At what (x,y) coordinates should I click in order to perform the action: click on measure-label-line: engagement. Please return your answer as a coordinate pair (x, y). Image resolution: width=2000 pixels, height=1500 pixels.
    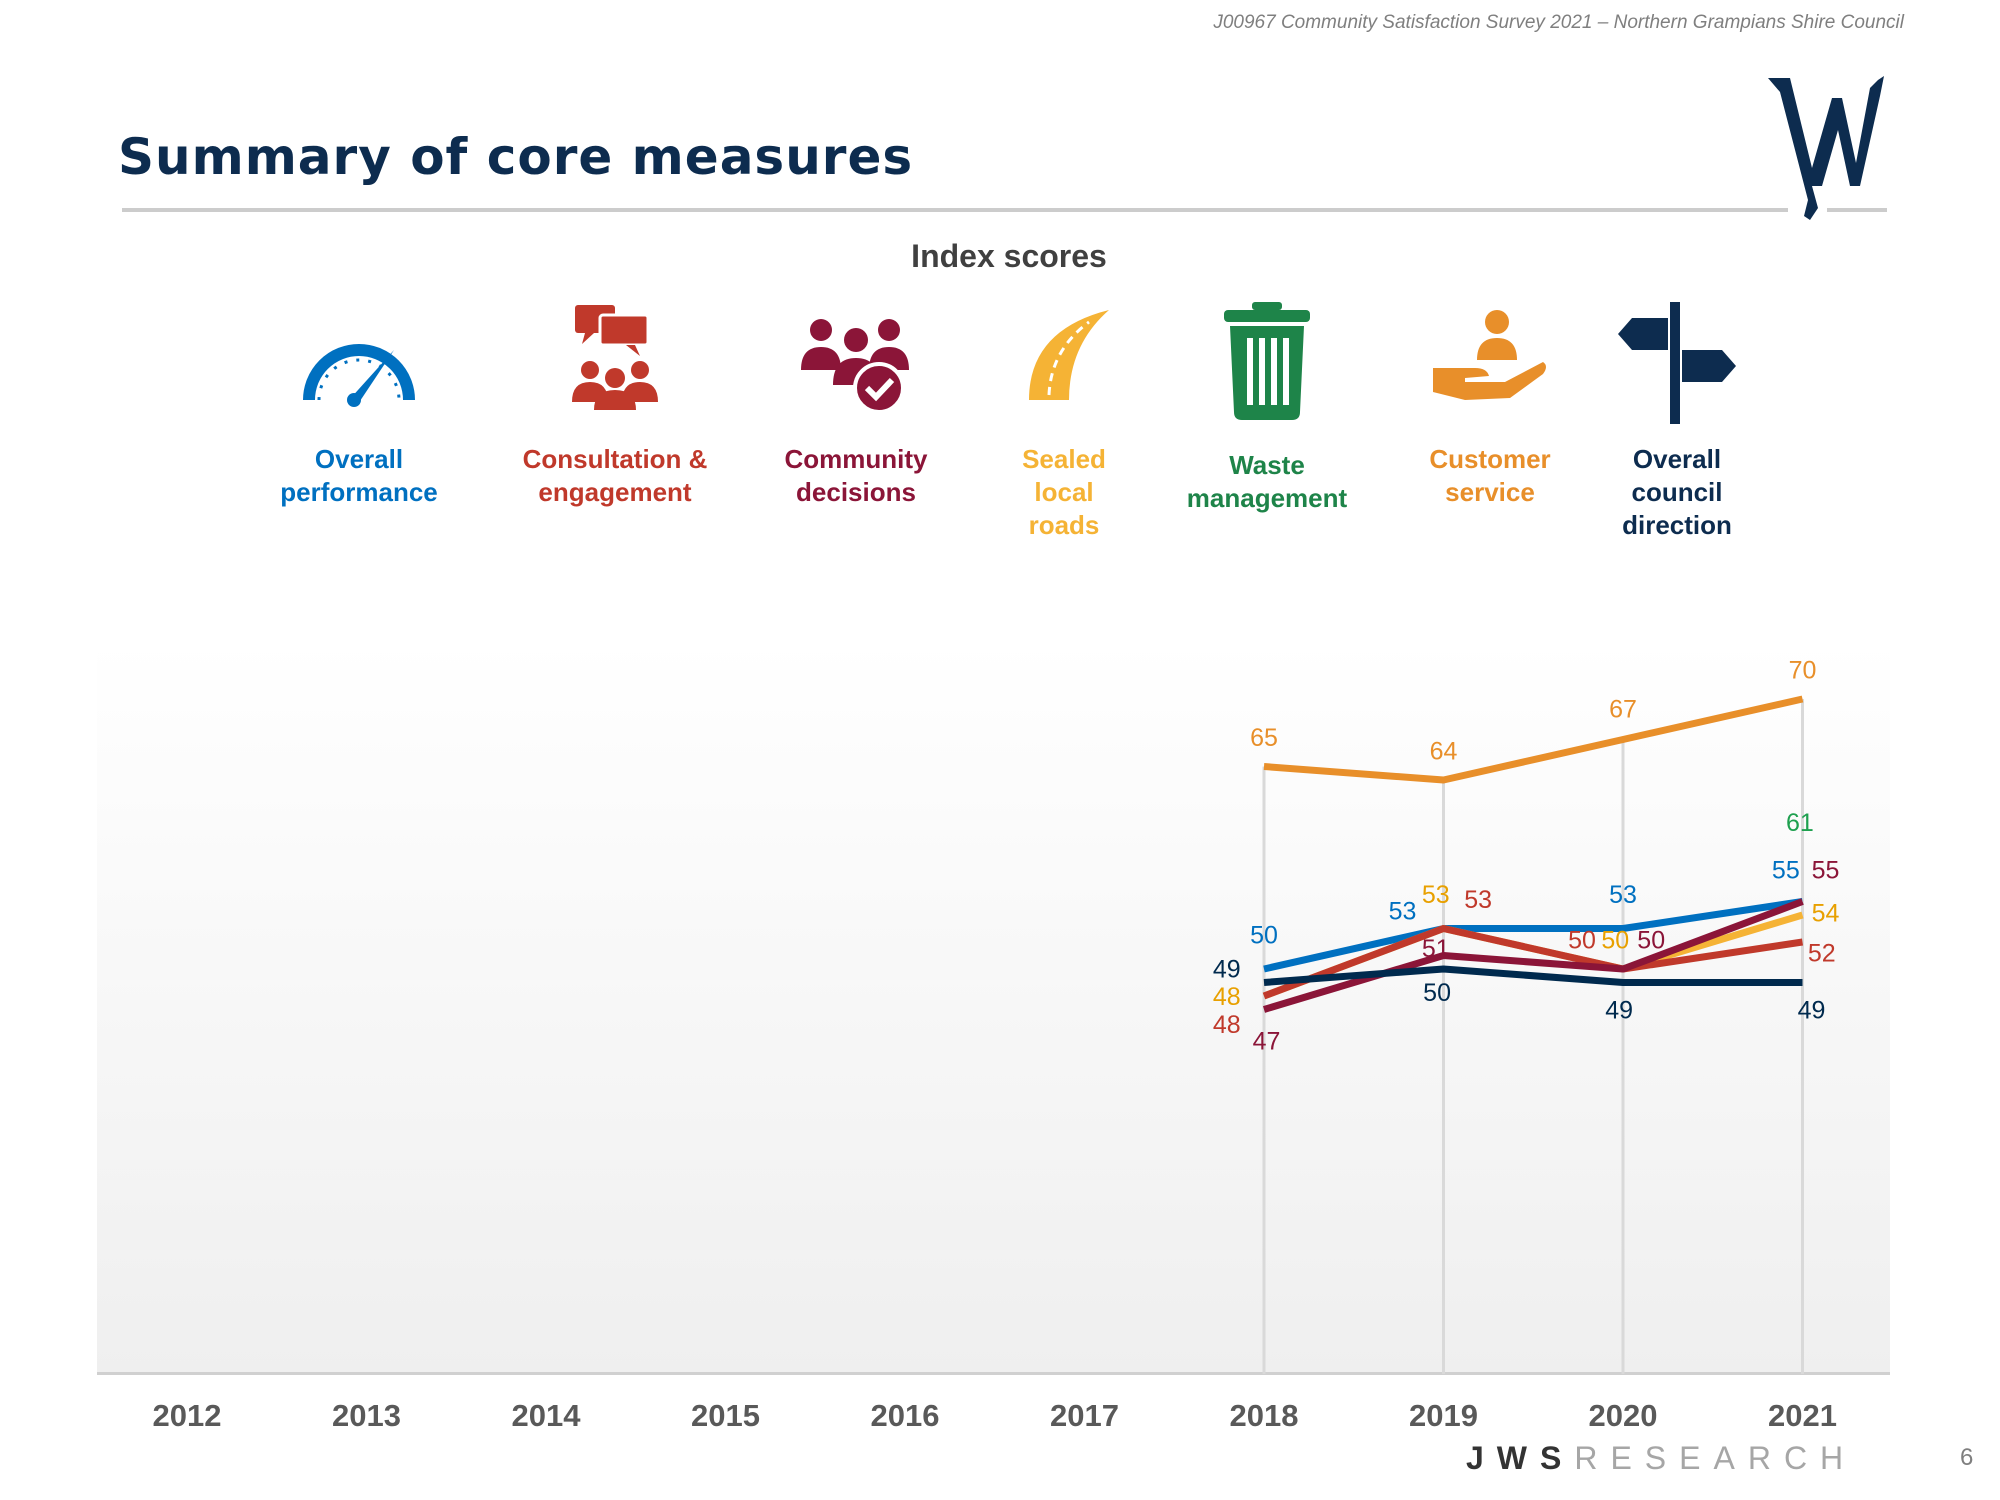
    Looking at the image, I should click on (615, 492).